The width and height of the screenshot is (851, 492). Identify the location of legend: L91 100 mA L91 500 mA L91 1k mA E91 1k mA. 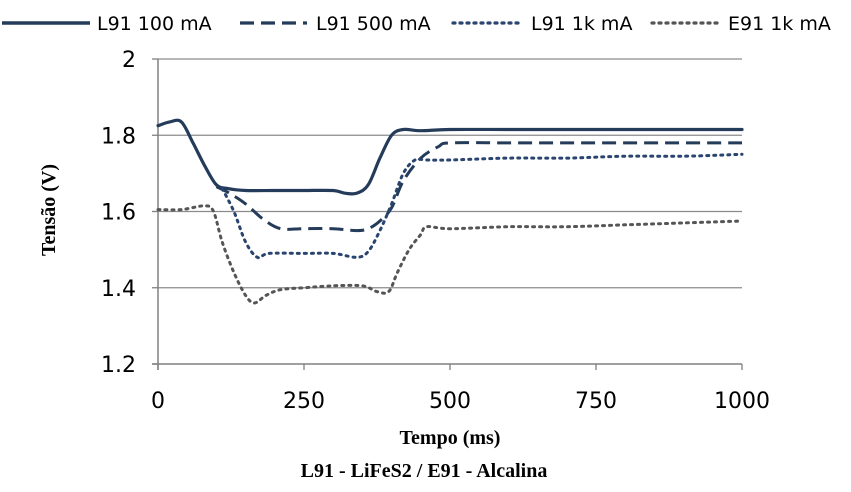
(416, 24).